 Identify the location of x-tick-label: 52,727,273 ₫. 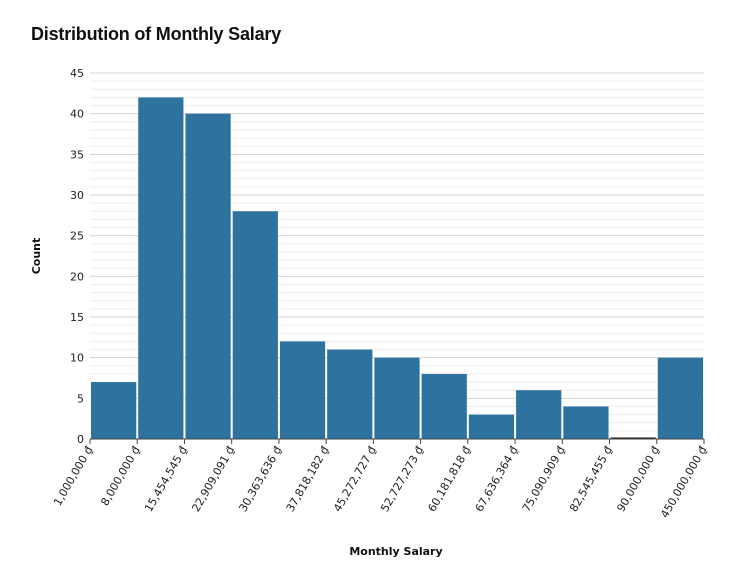
(402, 479).